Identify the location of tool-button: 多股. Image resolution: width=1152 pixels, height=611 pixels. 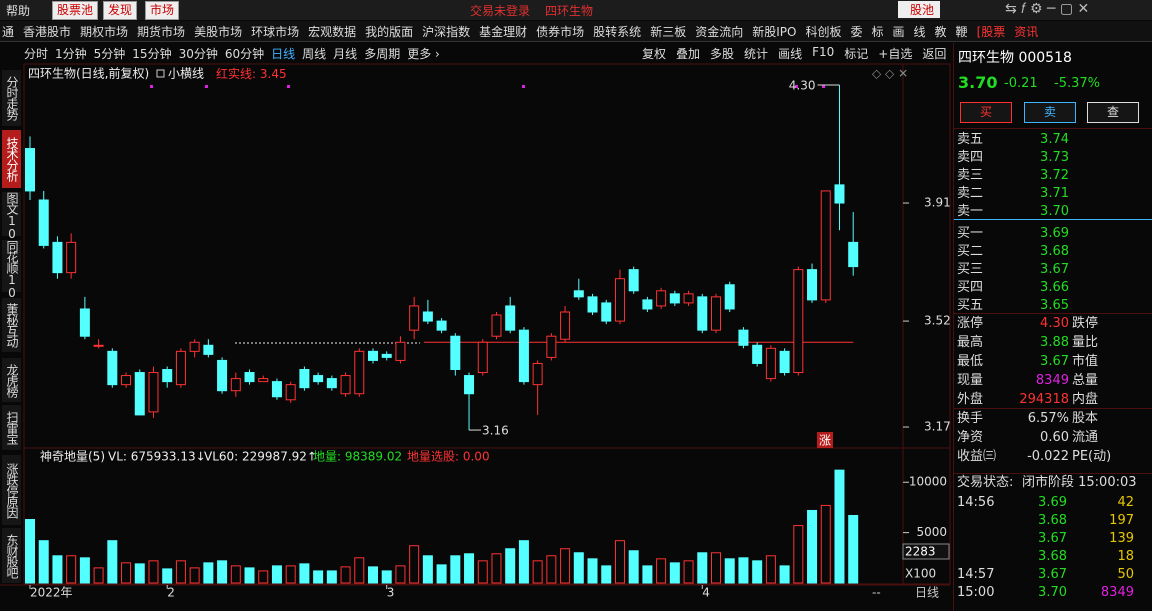
(722, 54).